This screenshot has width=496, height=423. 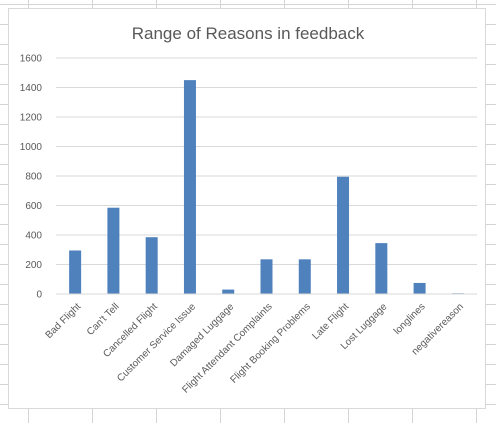 I want to click on y-tick-label: 0, so click(x=39, y=295).